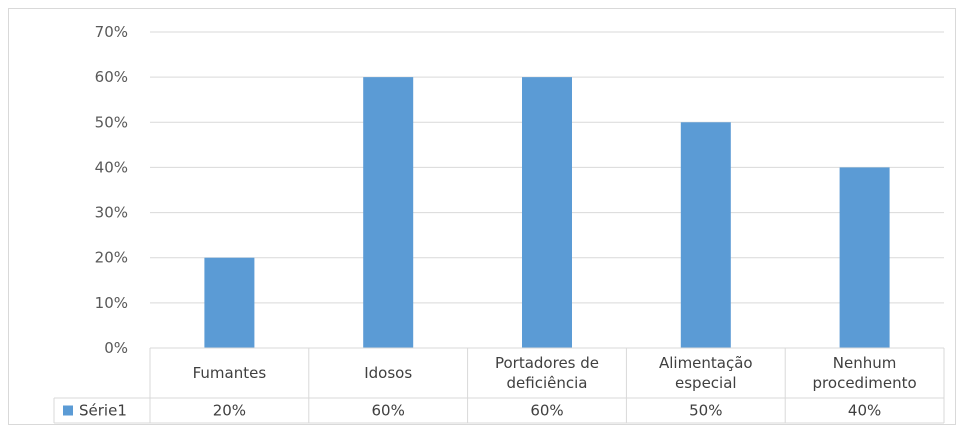  Describe the element at coordinates (111, 32) in the screenshot. I see `y-tick-label: 70%` at that location.